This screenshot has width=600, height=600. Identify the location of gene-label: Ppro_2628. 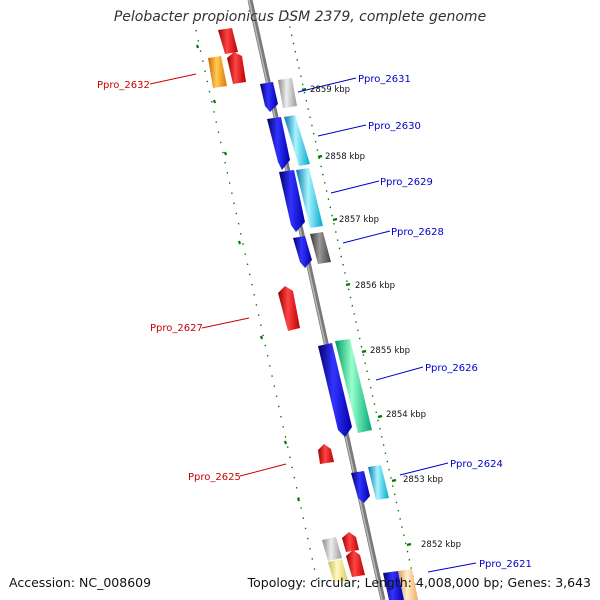
(417, 232).